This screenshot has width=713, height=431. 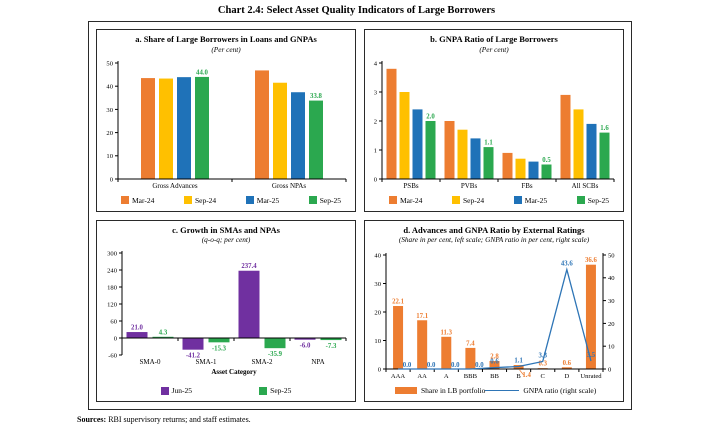 I want to click on legend-swatch-share, so click(x=406, y=390).